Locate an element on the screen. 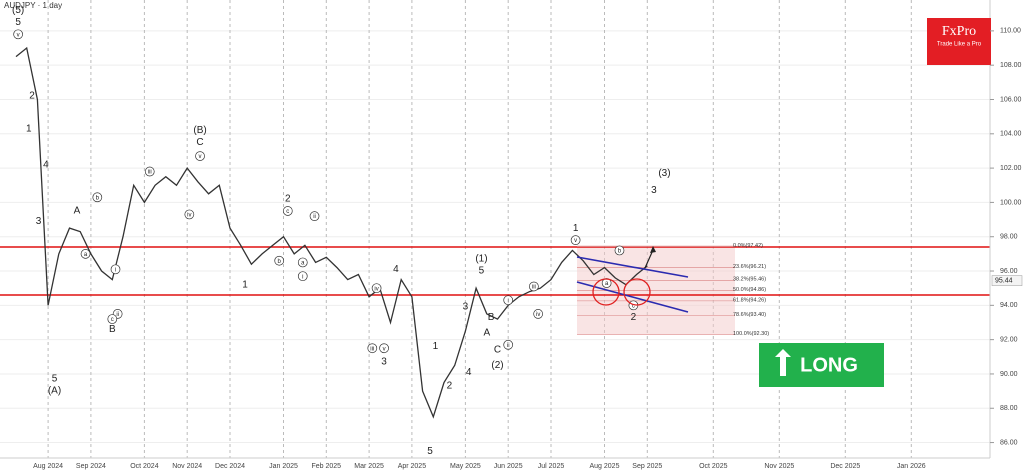 The width and height of the screenshot is (1024, 474). wave-label: (A) is located at coordinates (54, 391).